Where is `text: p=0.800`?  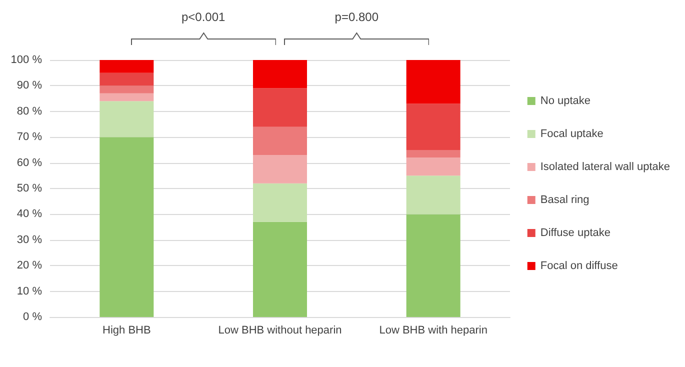 text: p=0.800 is located at coordinates (356, 17).